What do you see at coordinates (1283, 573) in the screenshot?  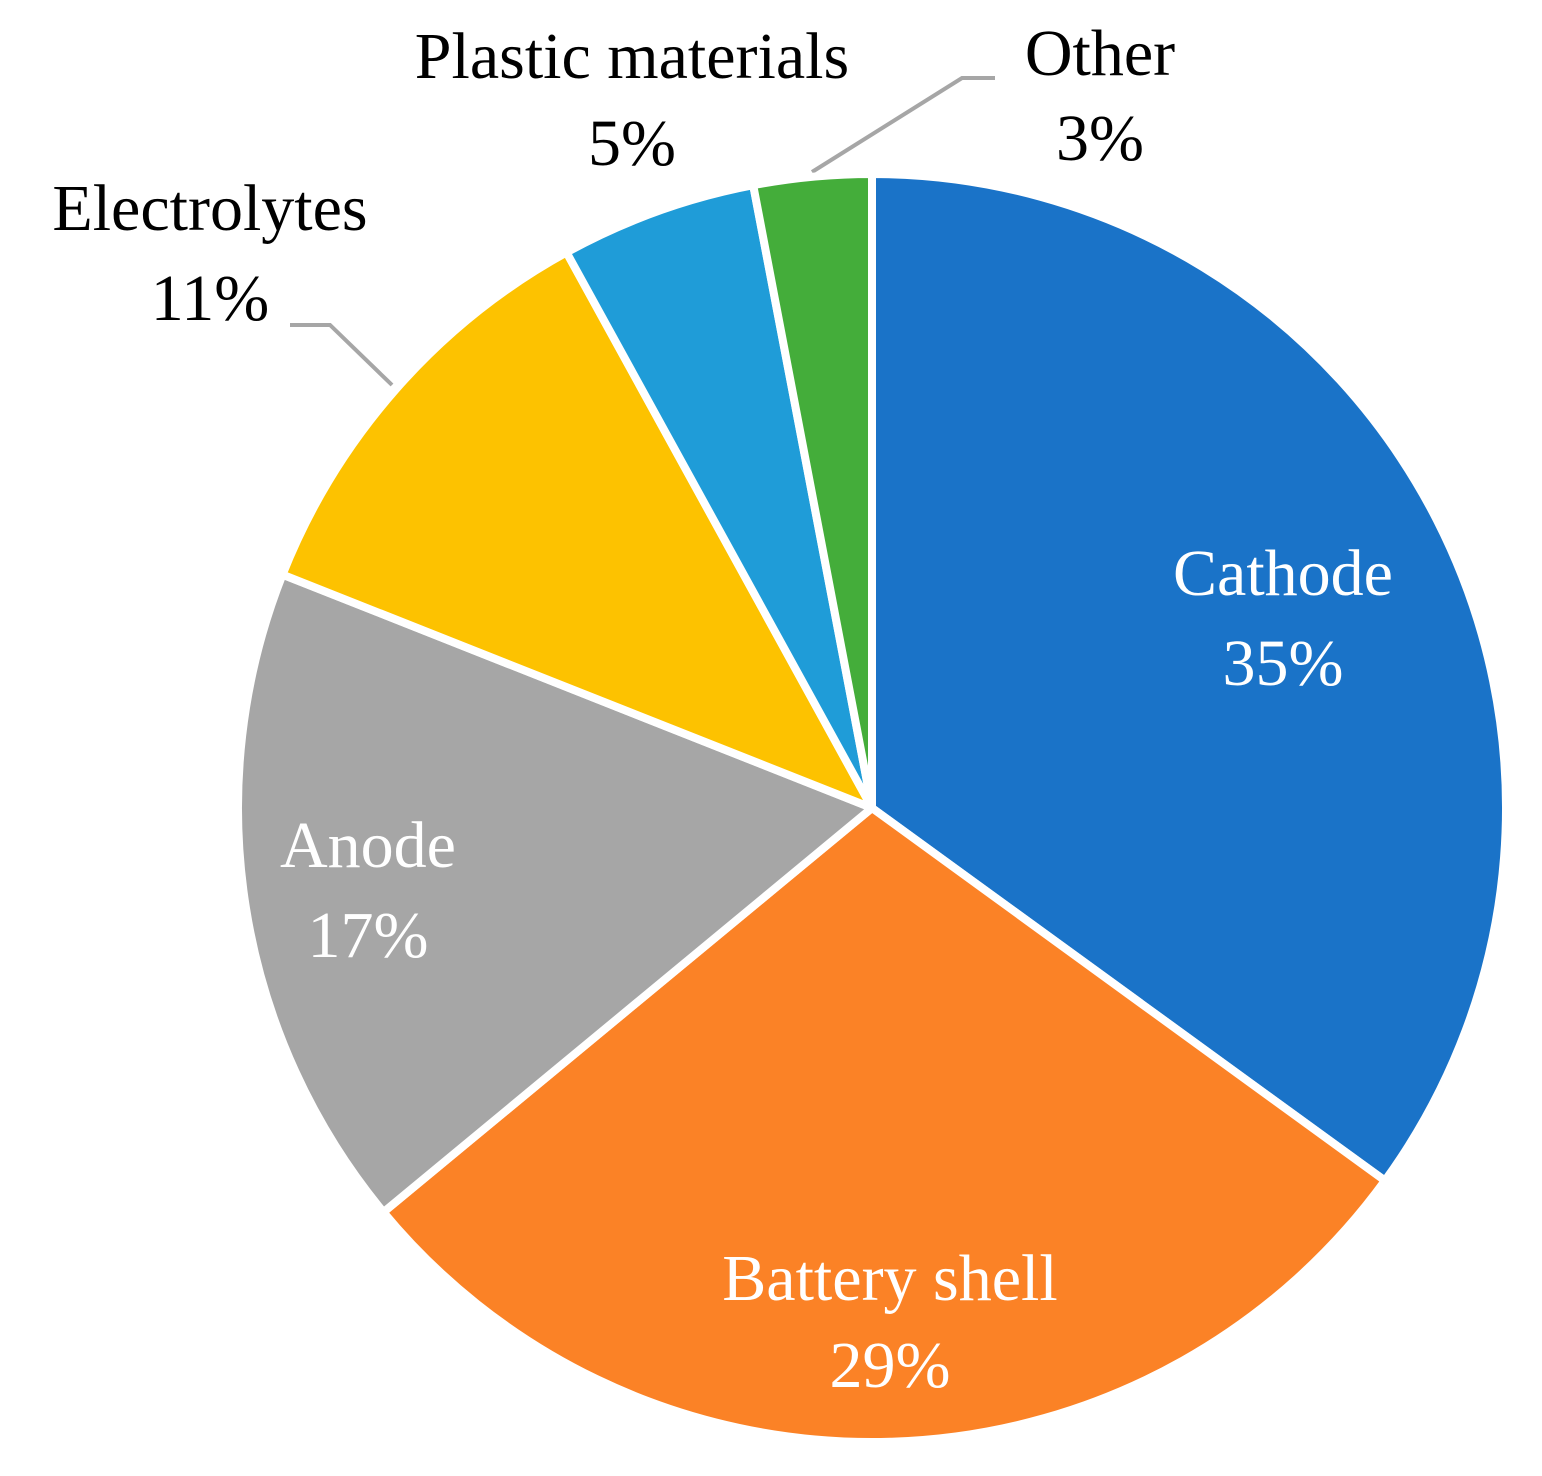 I see `slice-label: Cathode` at bounding box center [1283, 573].